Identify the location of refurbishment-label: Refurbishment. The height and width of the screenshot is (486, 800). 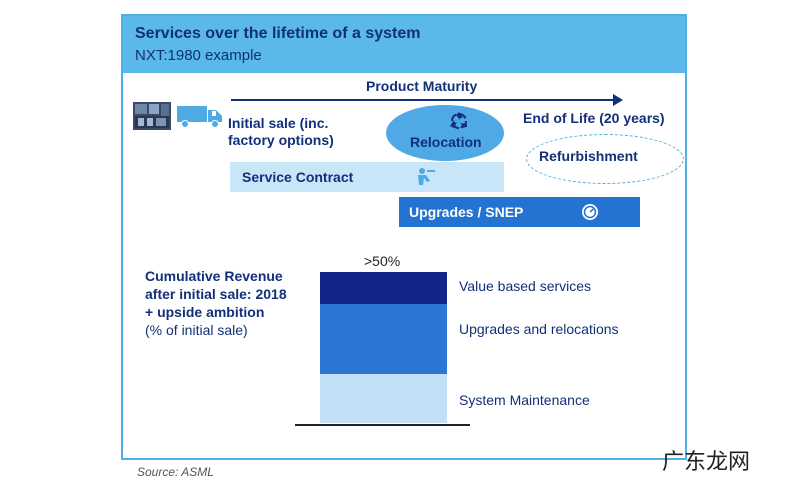
(588, 156).